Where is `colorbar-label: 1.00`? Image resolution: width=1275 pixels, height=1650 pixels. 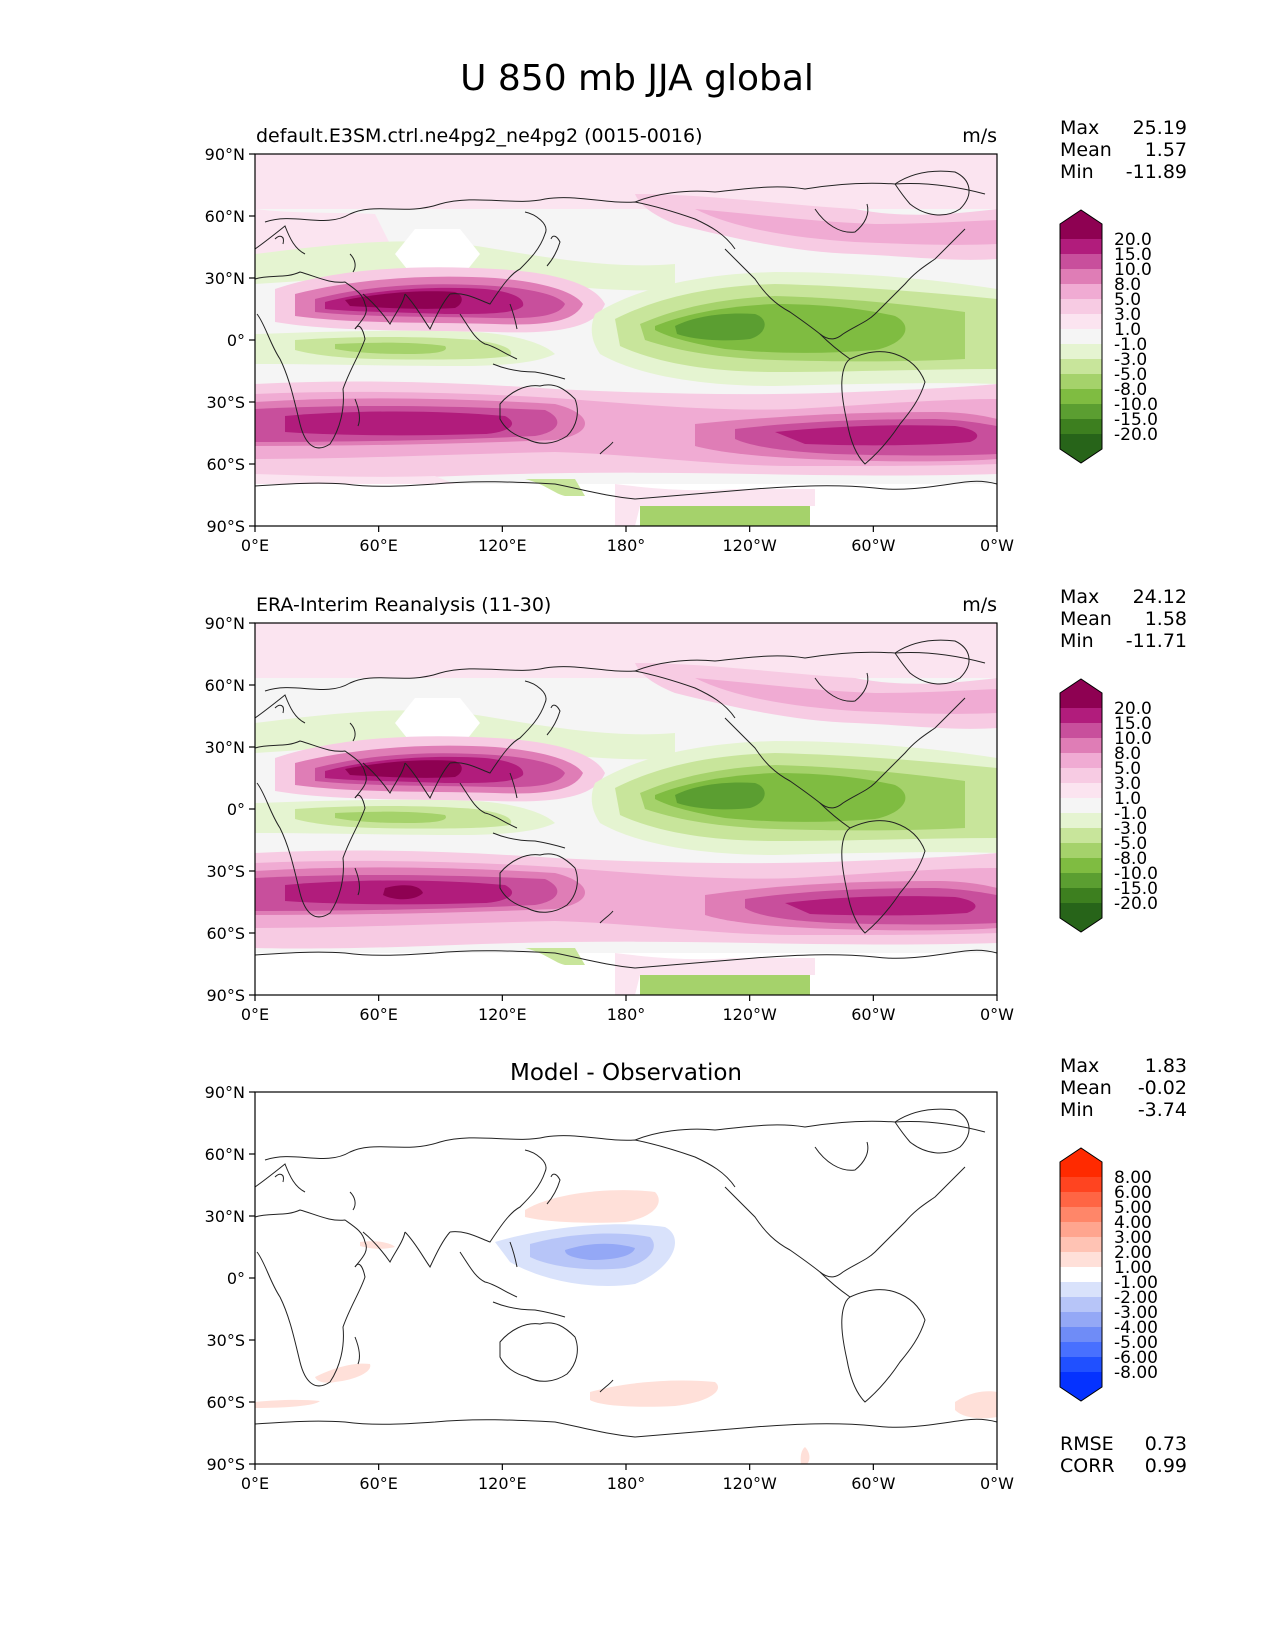 colorbar-label: 1.00 is located at coordinates (1133, 1268).